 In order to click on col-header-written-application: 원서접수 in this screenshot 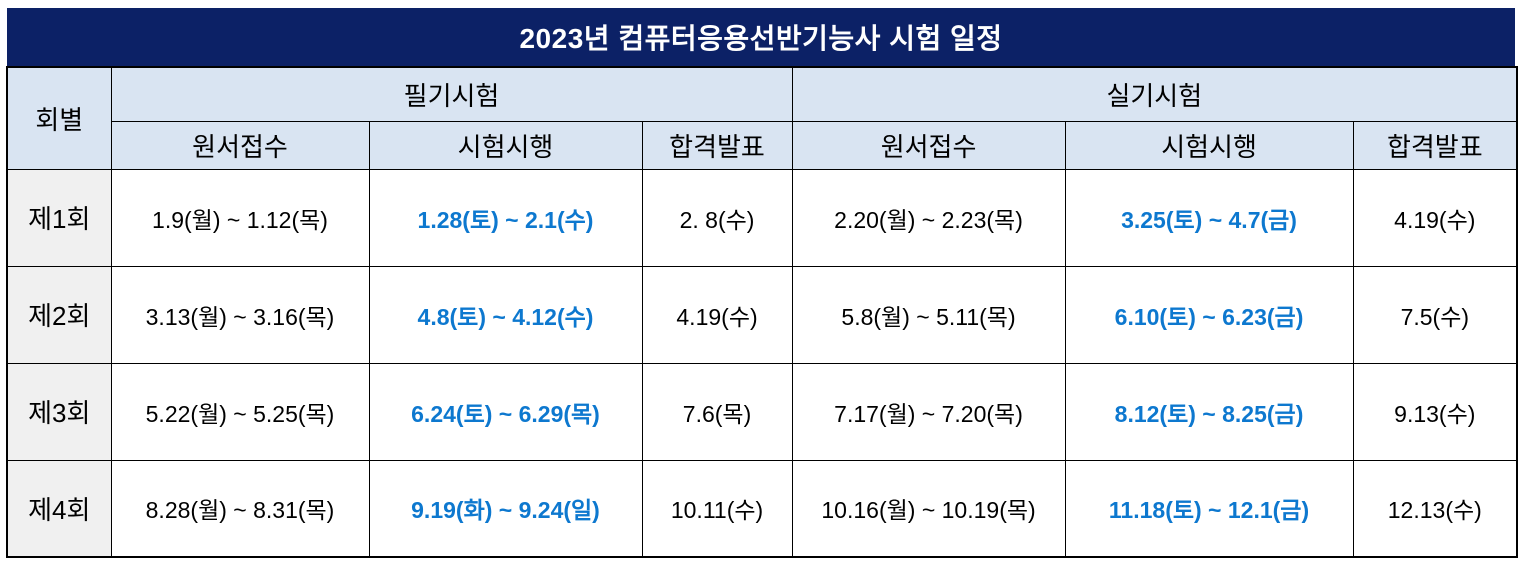, I will do `click(240, 145)`.